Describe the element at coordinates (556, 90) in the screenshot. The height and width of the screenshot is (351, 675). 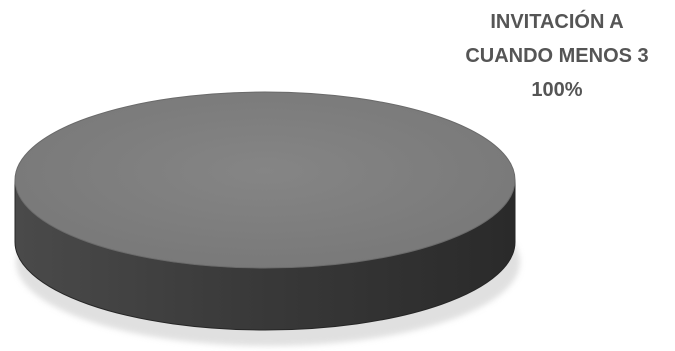
I see `slice-value-label: 100%` at that location.